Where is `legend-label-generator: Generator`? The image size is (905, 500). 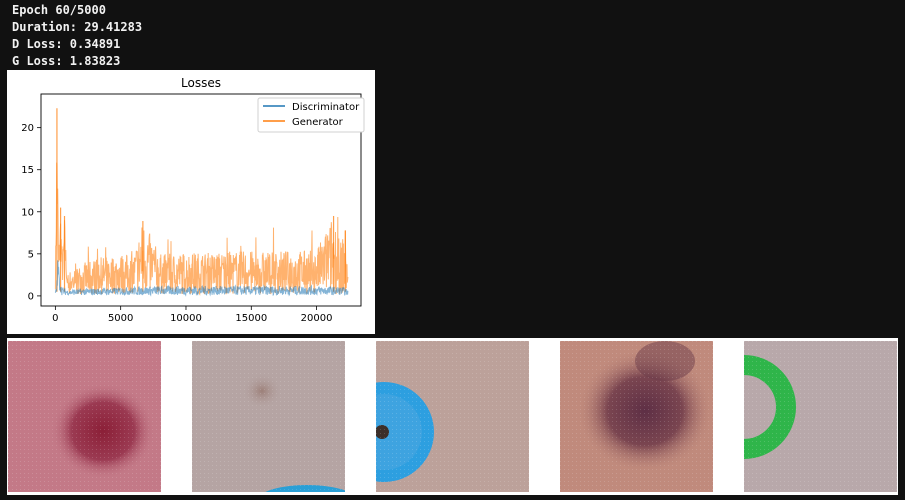
legend-label-generator: Generator is located at coordinates (318, 122).